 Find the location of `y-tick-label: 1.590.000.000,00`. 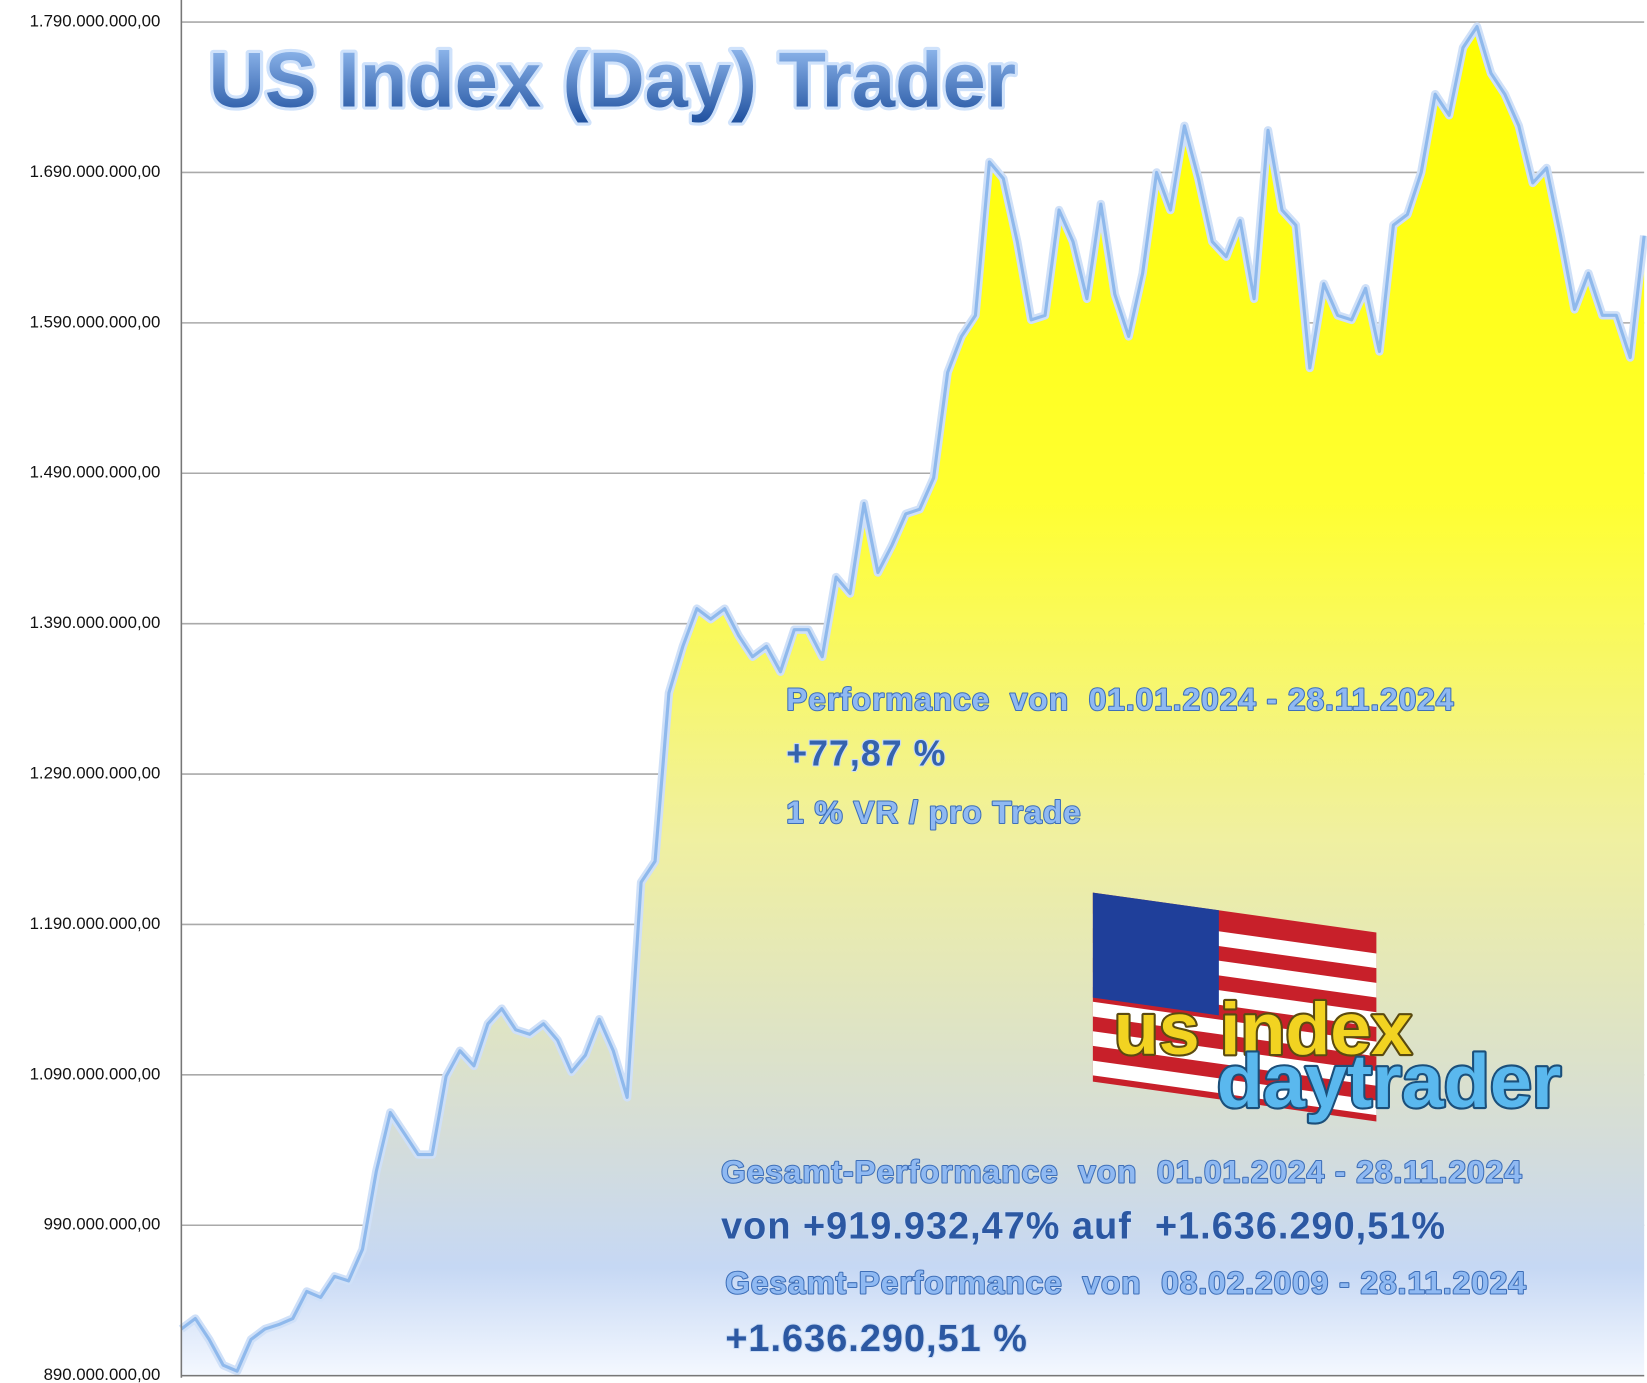

y-tick-label: 1.590.000.000,00 is located at coordinates (95, 321).